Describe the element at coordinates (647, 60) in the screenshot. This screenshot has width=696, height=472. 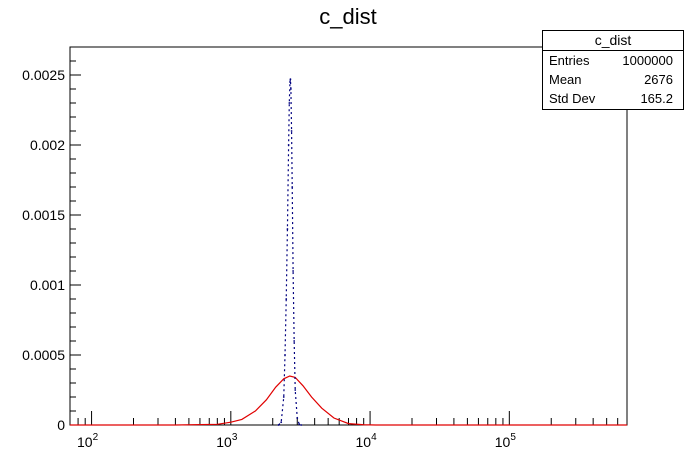
I see `stats-value: 1000000` at that location.